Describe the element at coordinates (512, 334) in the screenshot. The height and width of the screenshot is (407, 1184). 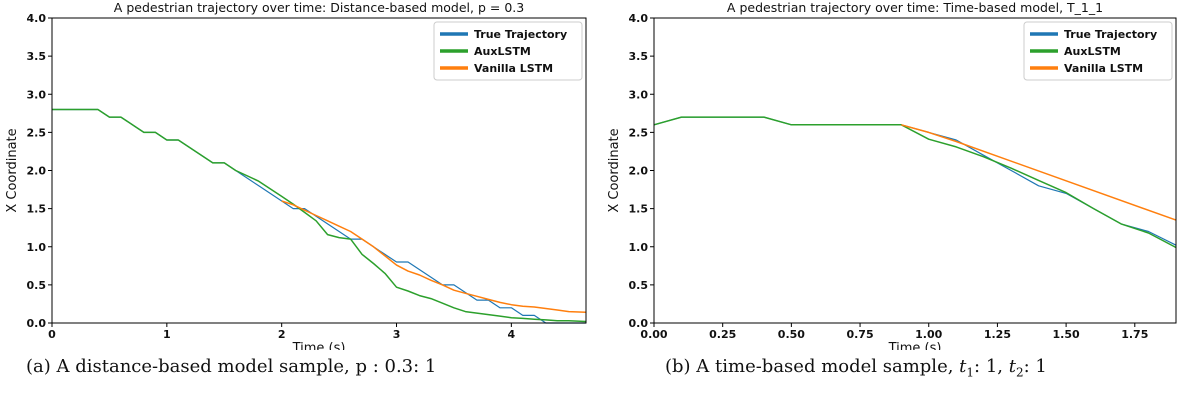
I see `x-tick-label: 4` at that location.